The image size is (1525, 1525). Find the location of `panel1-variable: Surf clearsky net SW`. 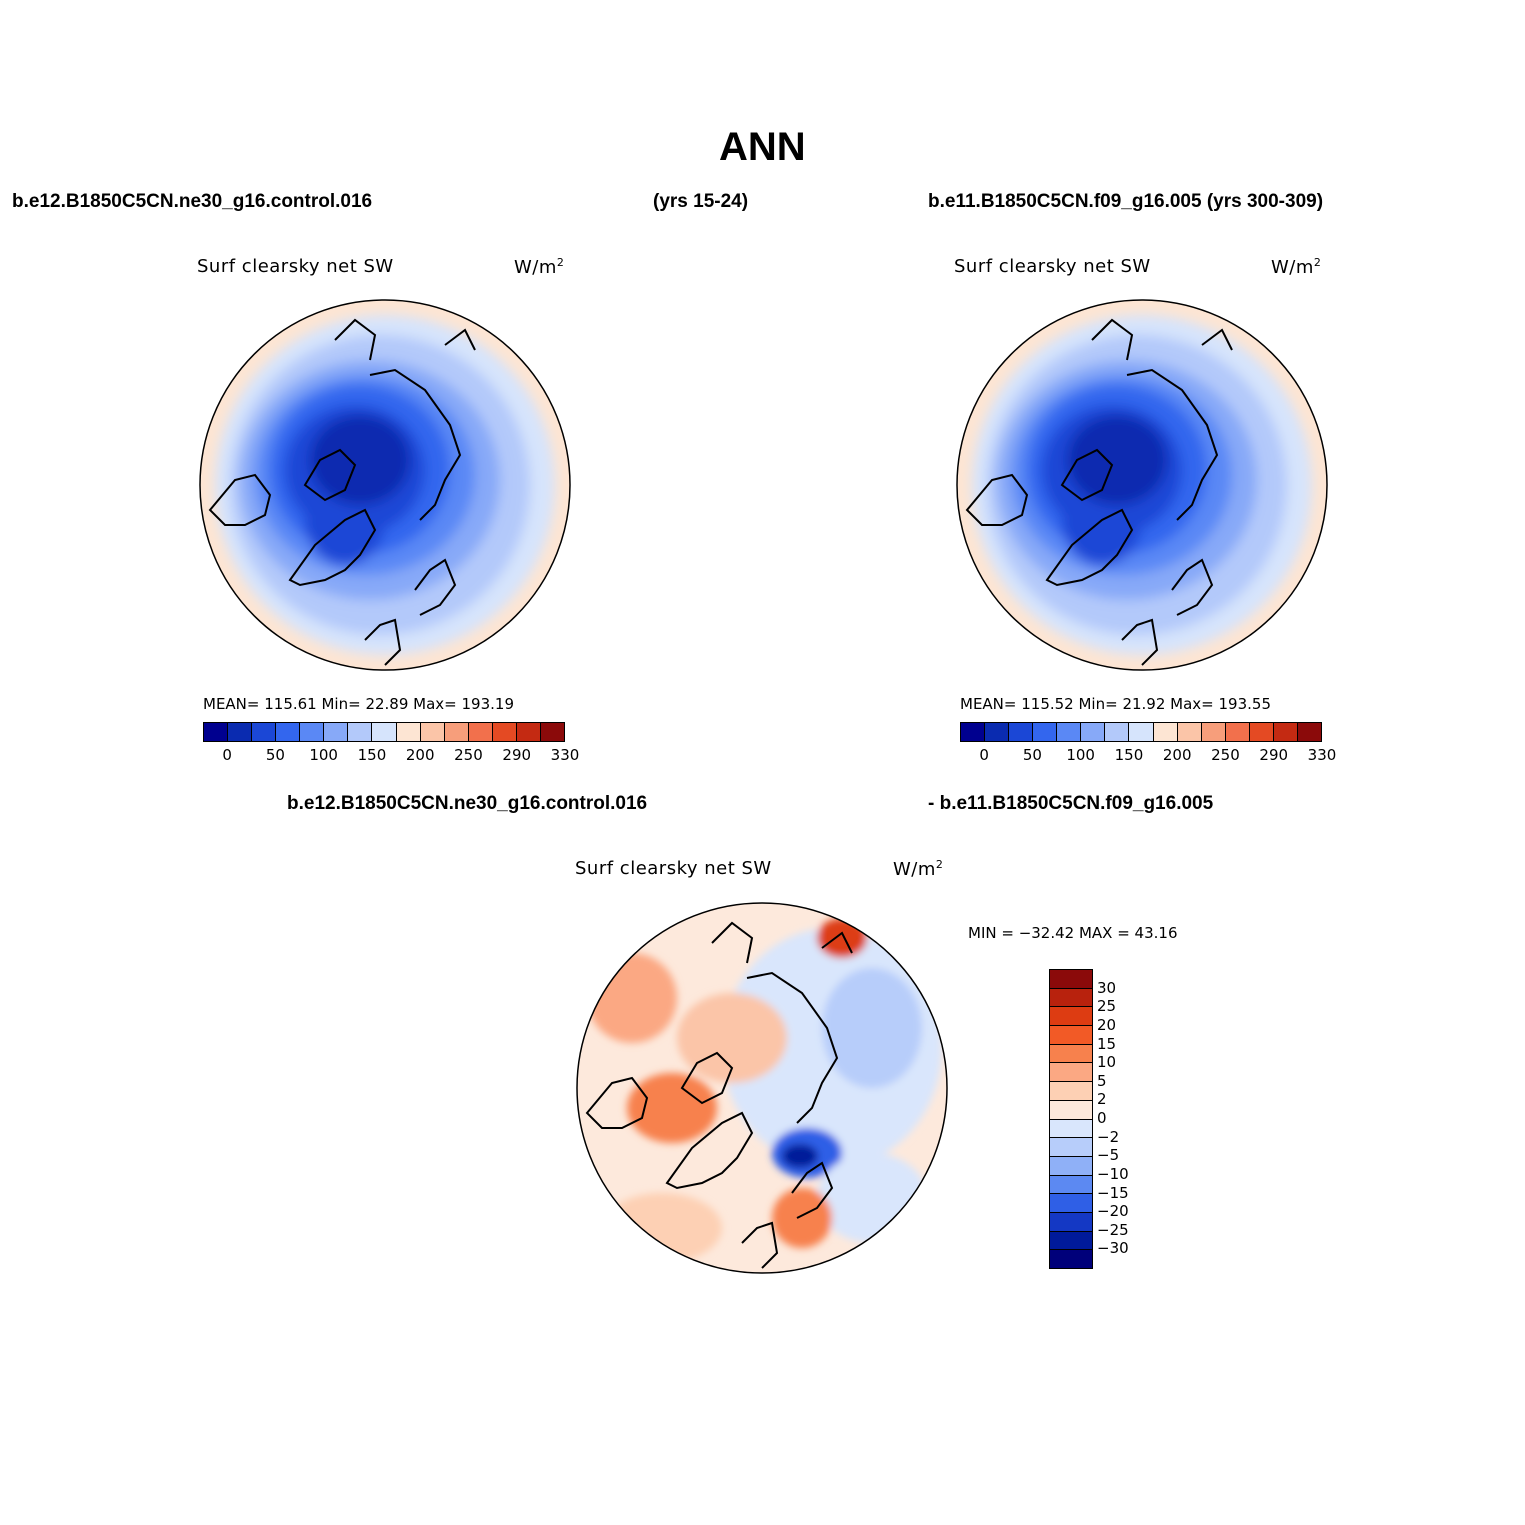

panel1-variable: Surf clearsky net SW is located at coordinates (295, 266).